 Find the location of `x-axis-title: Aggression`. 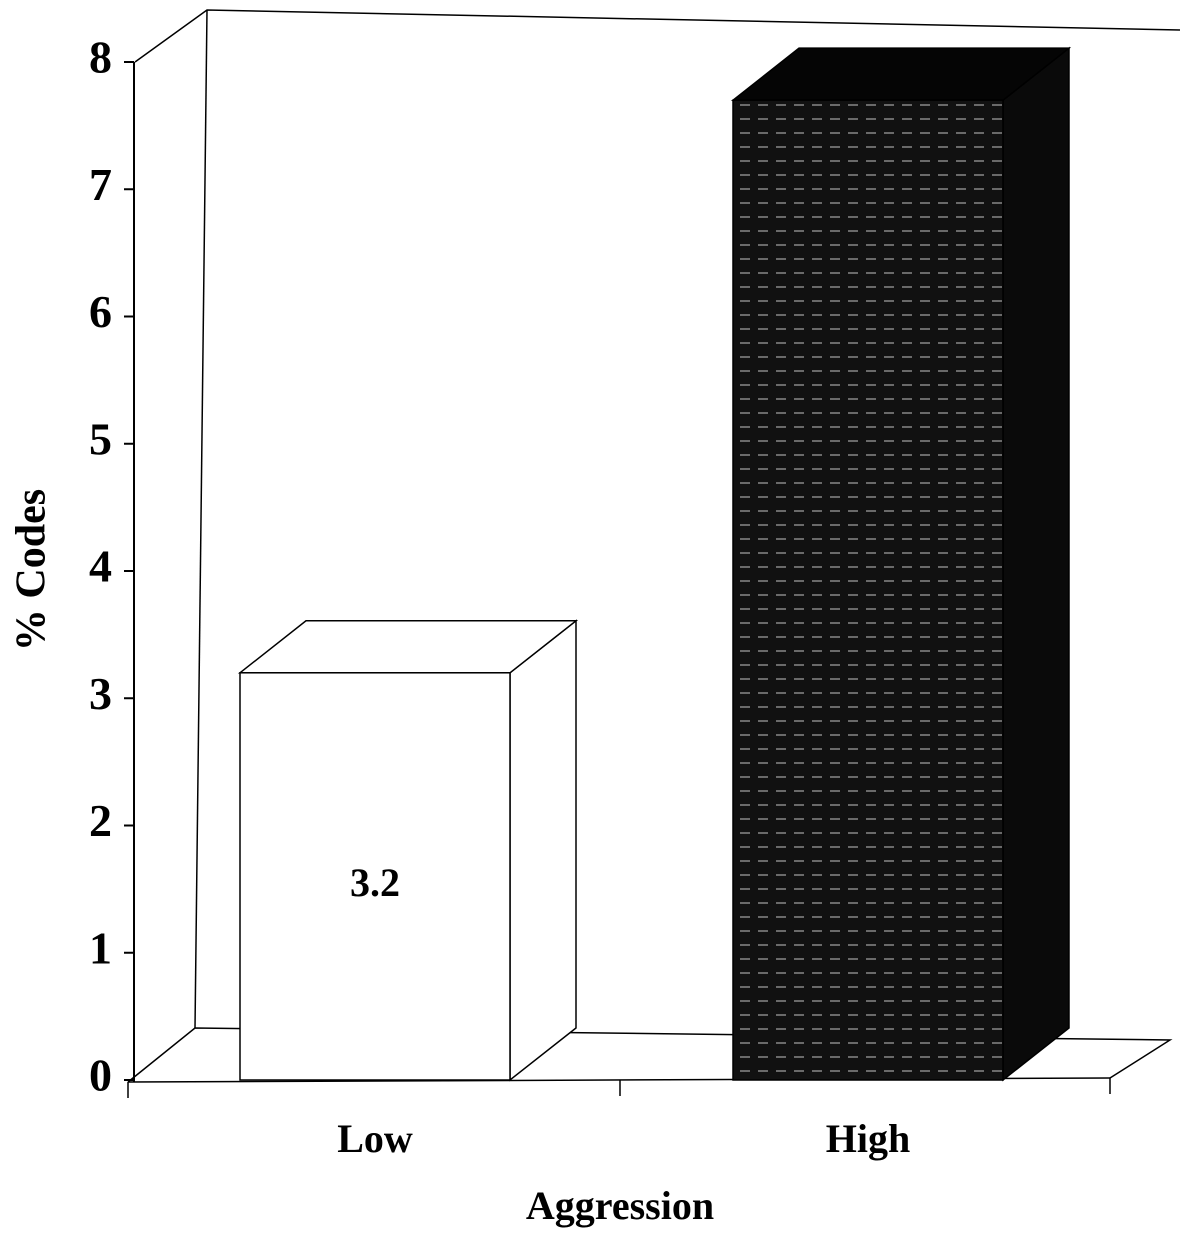

x-axis-title: Aggression is located at coordinates (620, 1205).